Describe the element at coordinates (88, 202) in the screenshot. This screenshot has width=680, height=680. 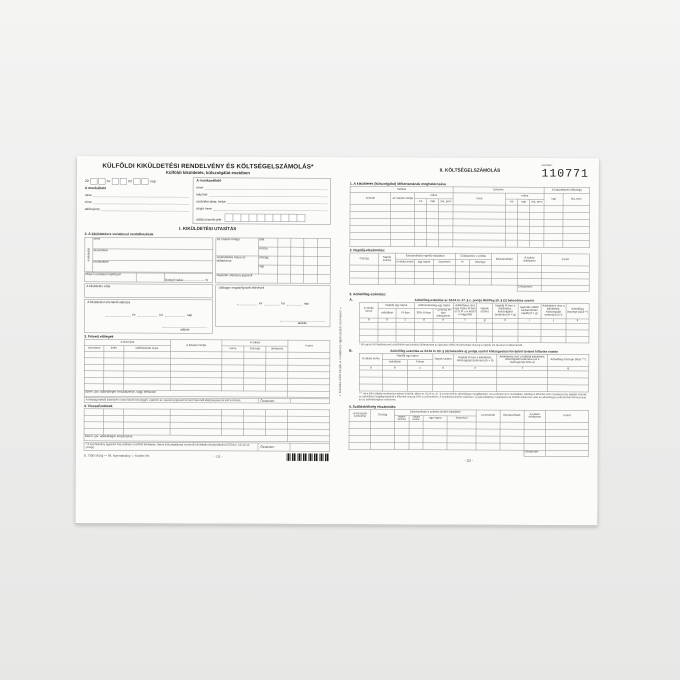
I see `field-label: címe` at that location.